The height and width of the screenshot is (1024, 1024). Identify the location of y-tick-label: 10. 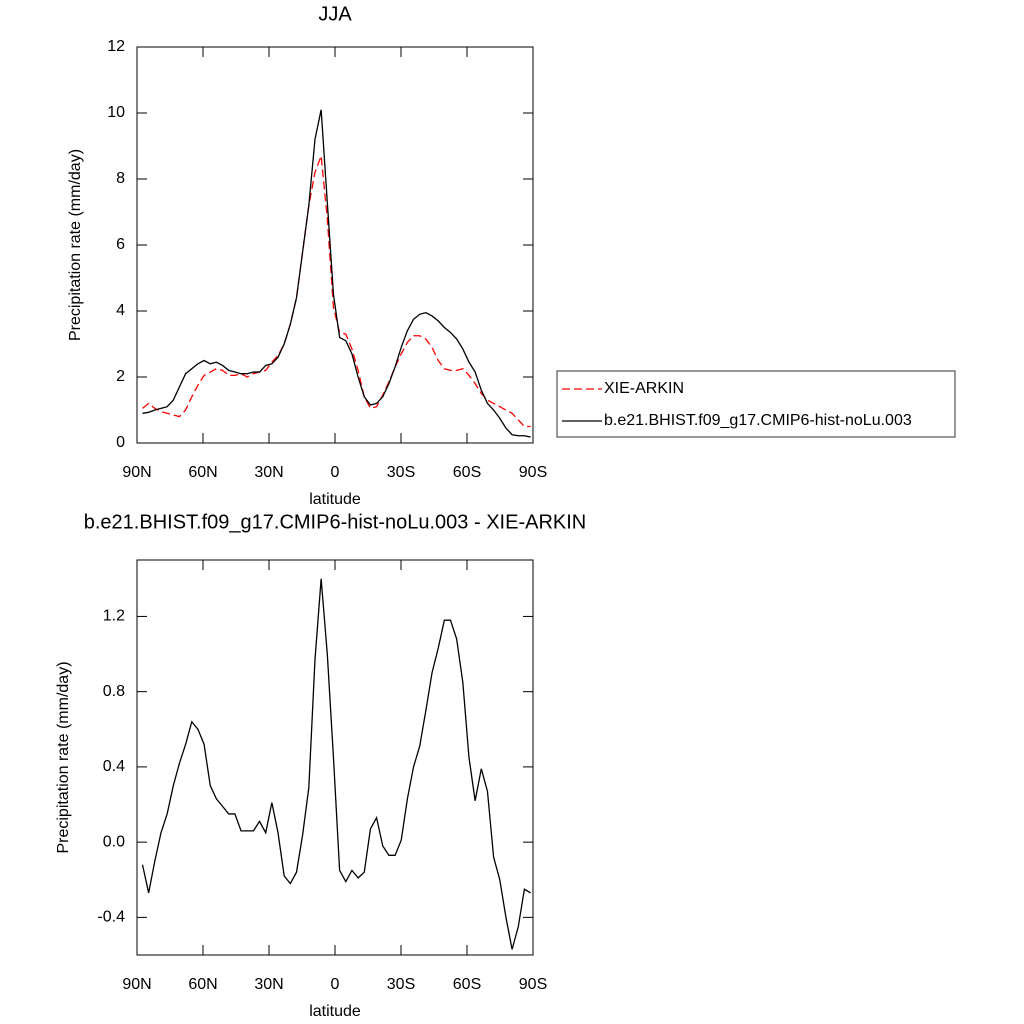
(116, 112).